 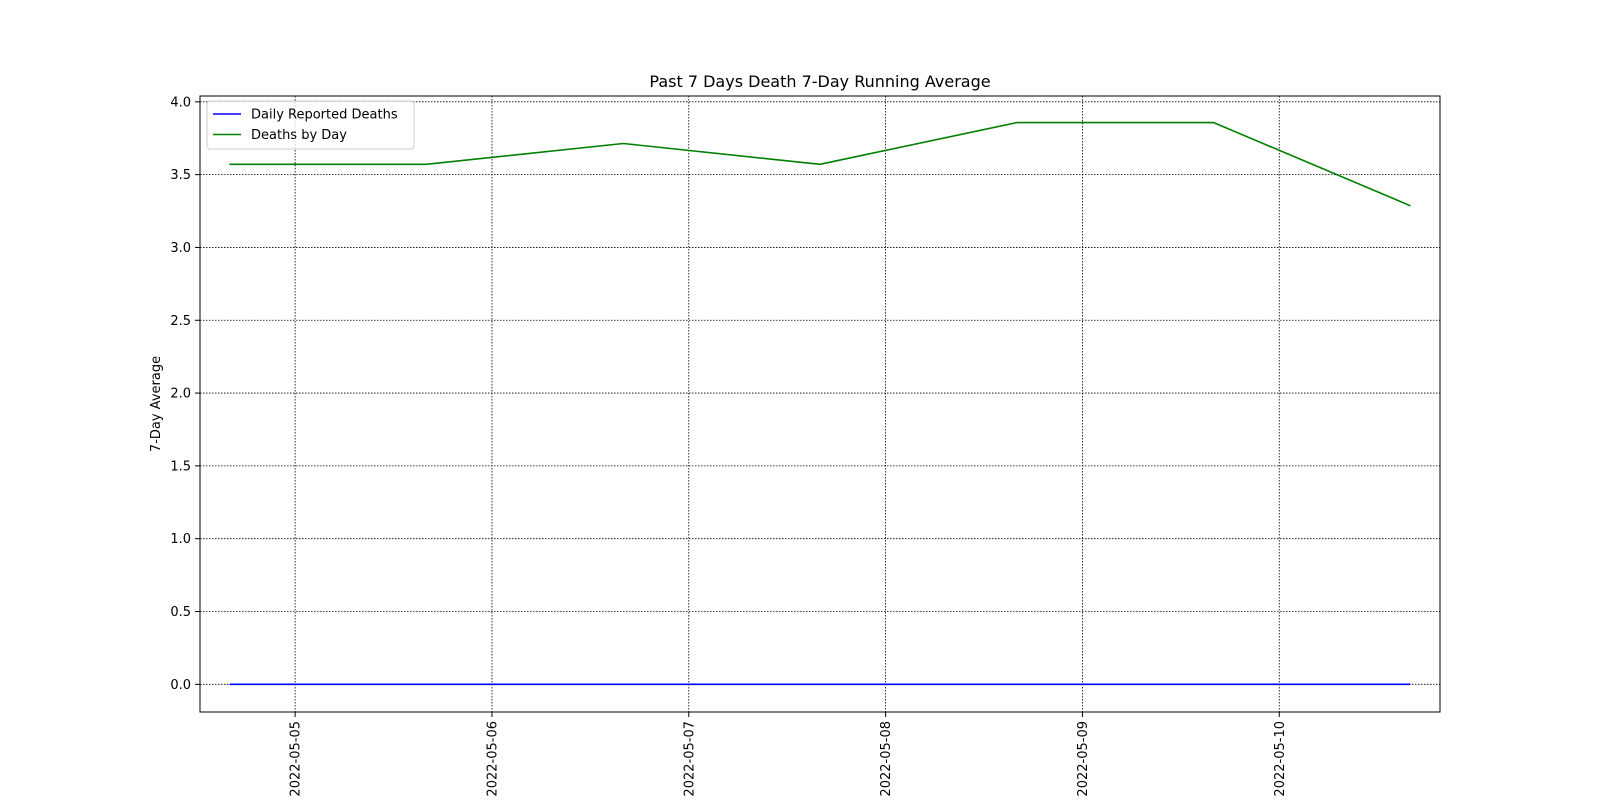 I want to click on legend-label: Daily Reported Deaths, so click(x=324, y=115).